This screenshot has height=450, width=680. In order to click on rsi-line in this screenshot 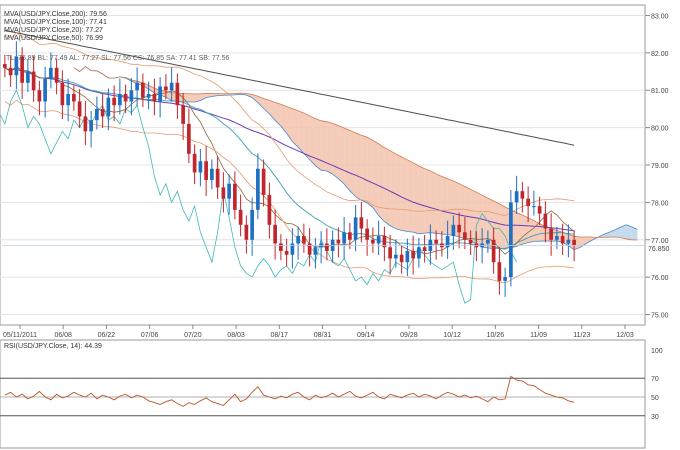, I will do `click(289, 391)`.